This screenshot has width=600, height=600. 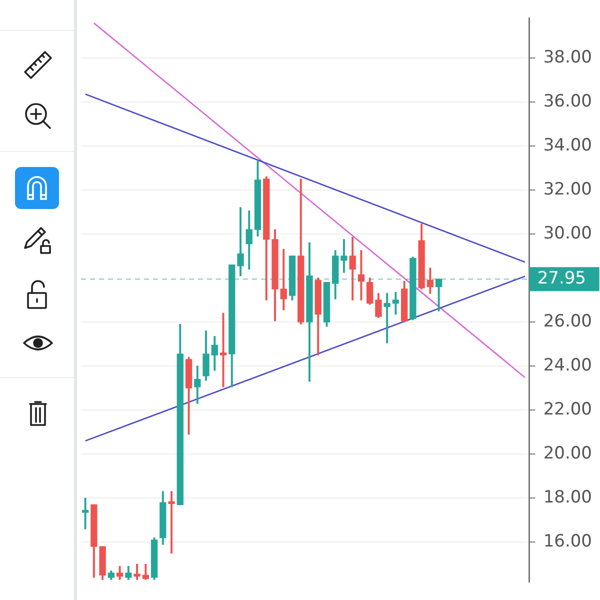 I want to click on y-tick-label: 38.00, so click(x=567, y=57).